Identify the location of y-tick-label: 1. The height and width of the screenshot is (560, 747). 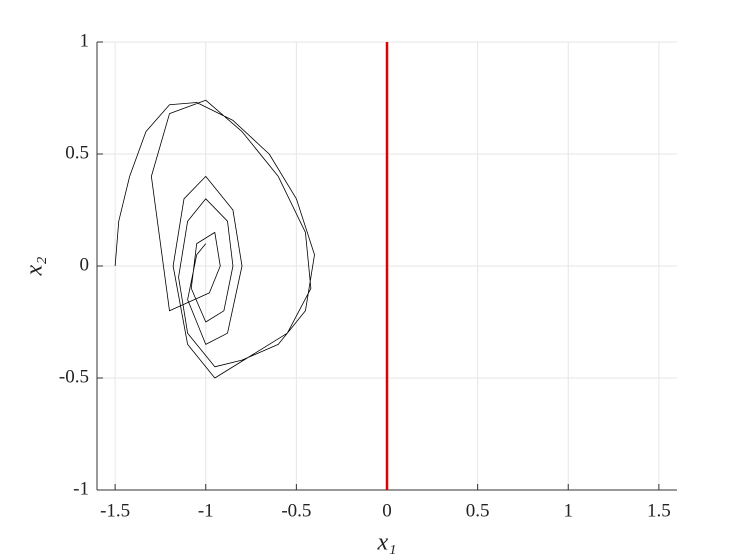
(85, 40).